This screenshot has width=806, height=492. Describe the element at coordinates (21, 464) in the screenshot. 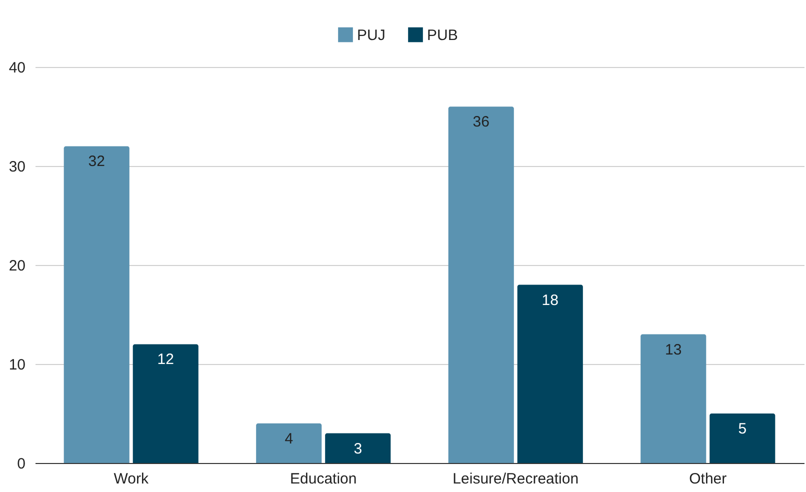

I see `y-tick-label: 0` at that location.